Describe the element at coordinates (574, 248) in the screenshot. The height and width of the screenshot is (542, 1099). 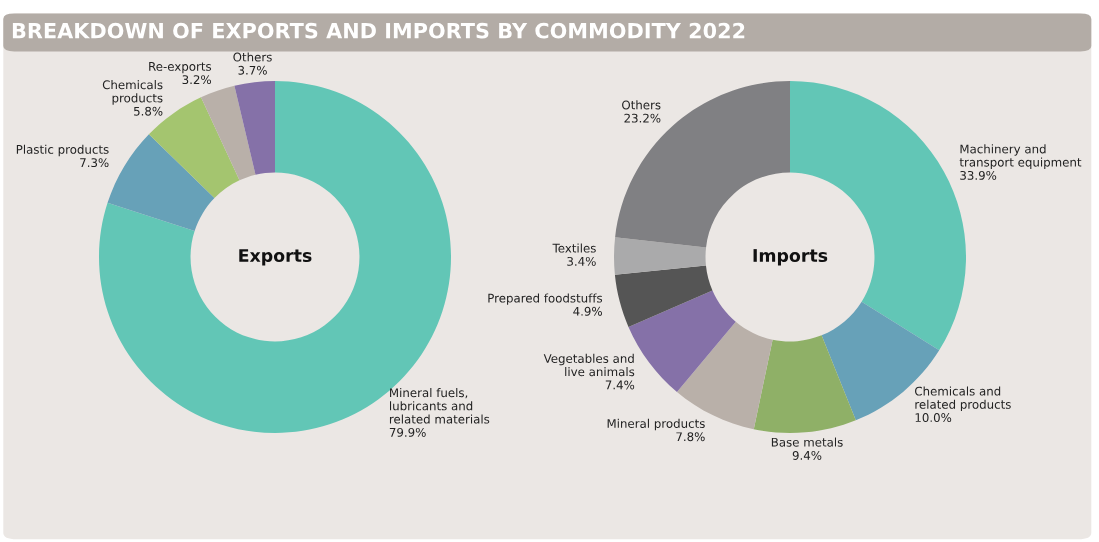
I see `slice-label: Textiles` at that location.